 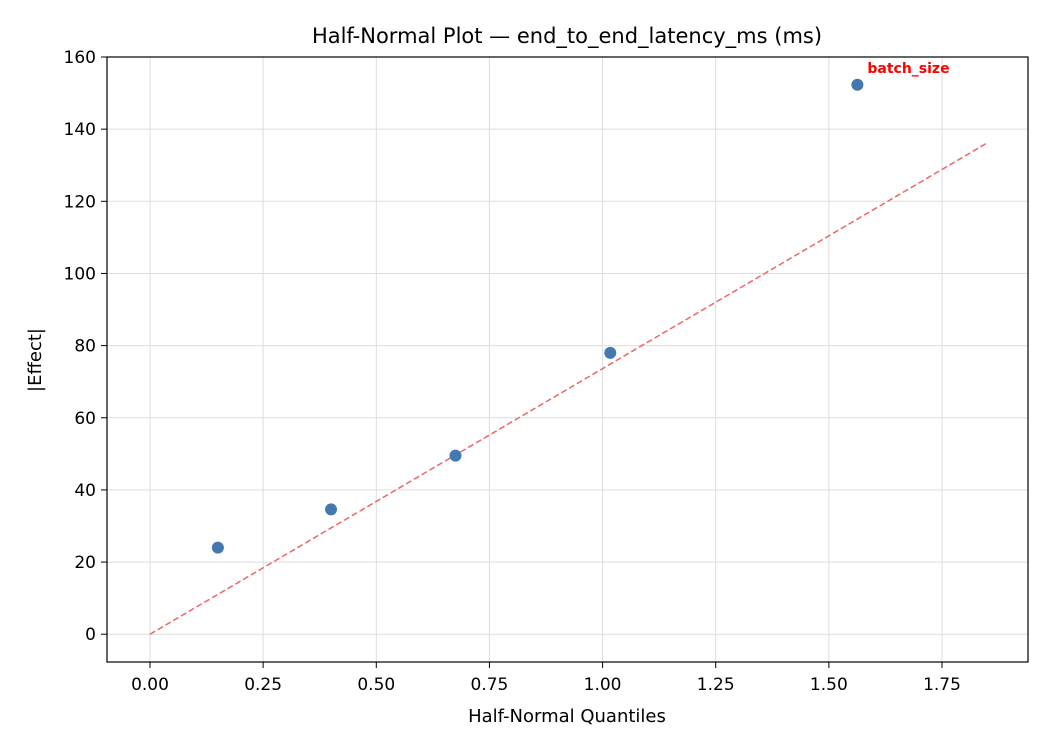 What do you see at coordinates (150, 685) in the screenshot?
I see `x-tick-label: 0.00` at bounding box center [150, 685].